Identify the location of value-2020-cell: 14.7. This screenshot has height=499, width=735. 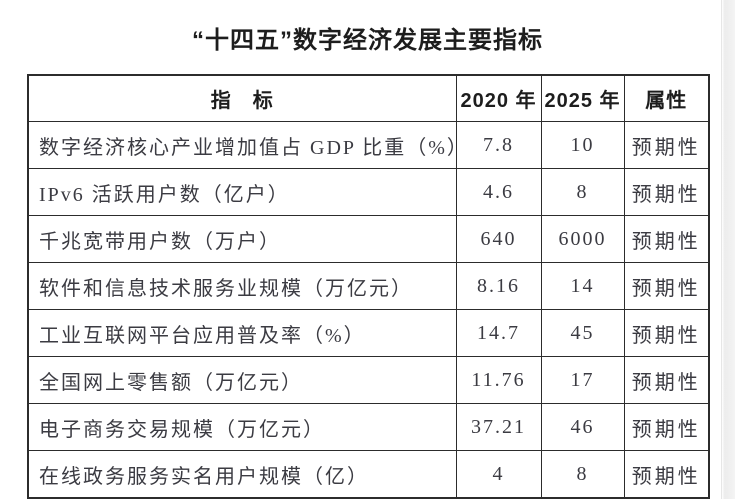
(498, 333).